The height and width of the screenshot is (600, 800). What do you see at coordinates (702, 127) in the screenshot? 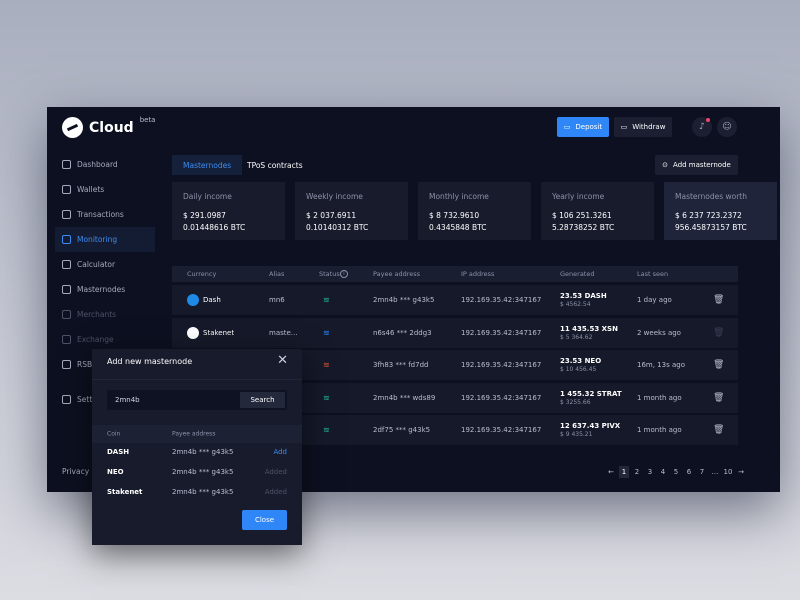
I see `notification-bell-icon: ♪` at bounding box center [702, 127].